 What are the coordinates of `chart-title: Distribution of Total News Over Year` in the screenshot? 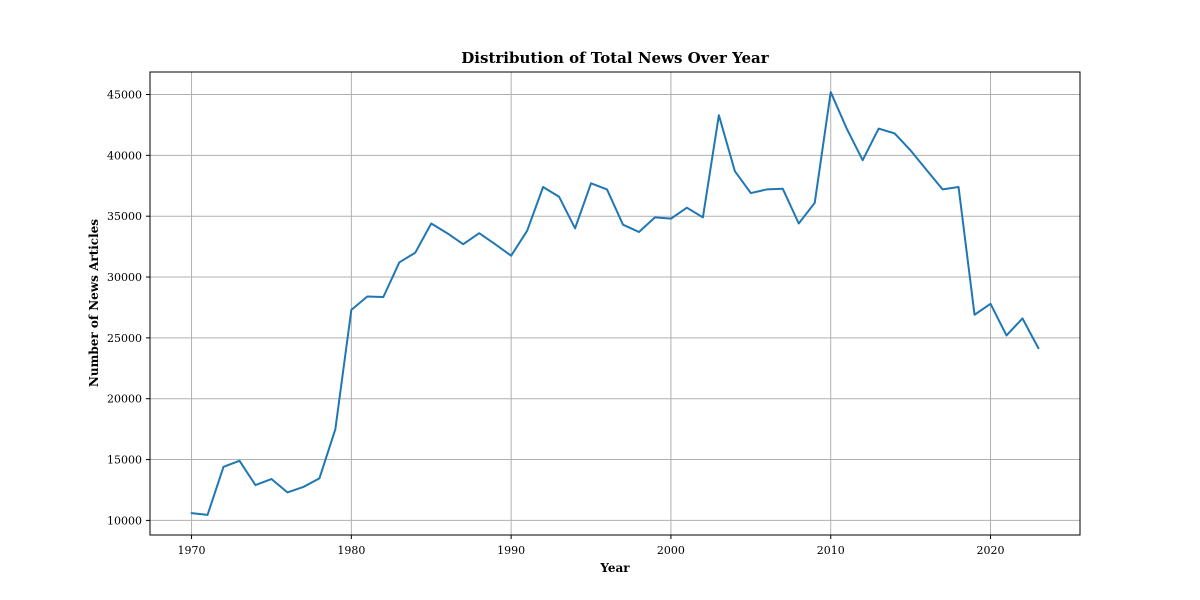 It's located at (615, 58).